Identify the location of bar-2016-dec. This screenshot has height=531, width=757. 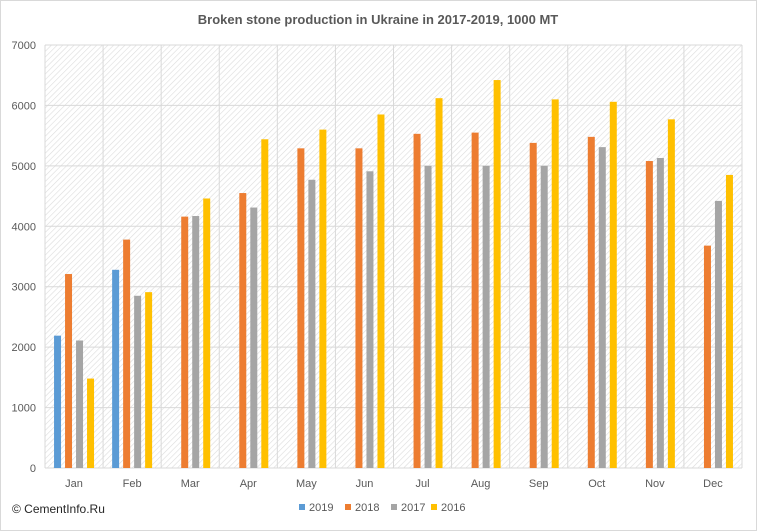
(729, 321).